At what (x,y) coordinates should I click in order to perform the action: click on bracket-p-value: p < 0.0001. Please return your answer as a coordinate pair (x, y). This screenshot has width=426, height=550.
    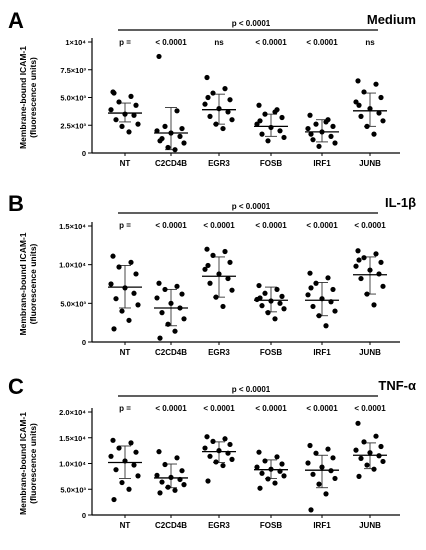
    Looking at the image, I should click on (251, 23).